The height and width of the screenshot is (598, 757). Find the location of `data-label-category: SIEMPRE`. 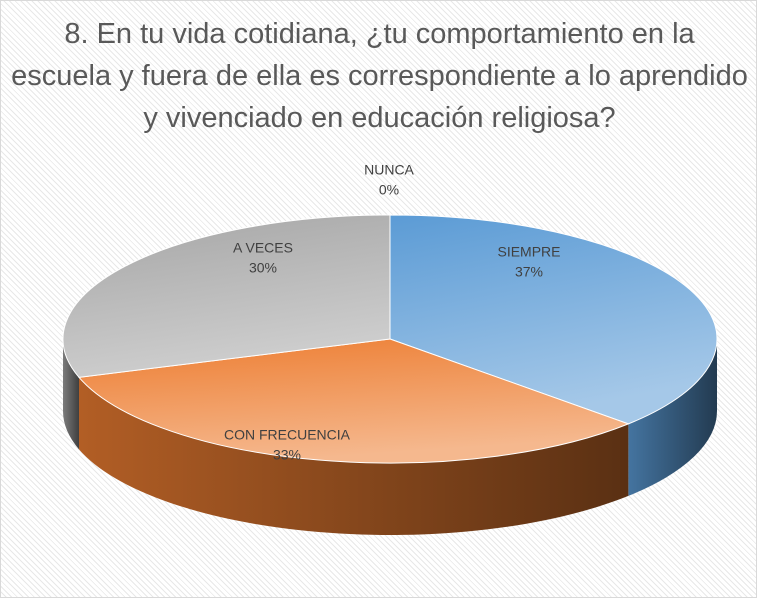

data-label-category: SIEMPRE is located at coordinates (528, 252).